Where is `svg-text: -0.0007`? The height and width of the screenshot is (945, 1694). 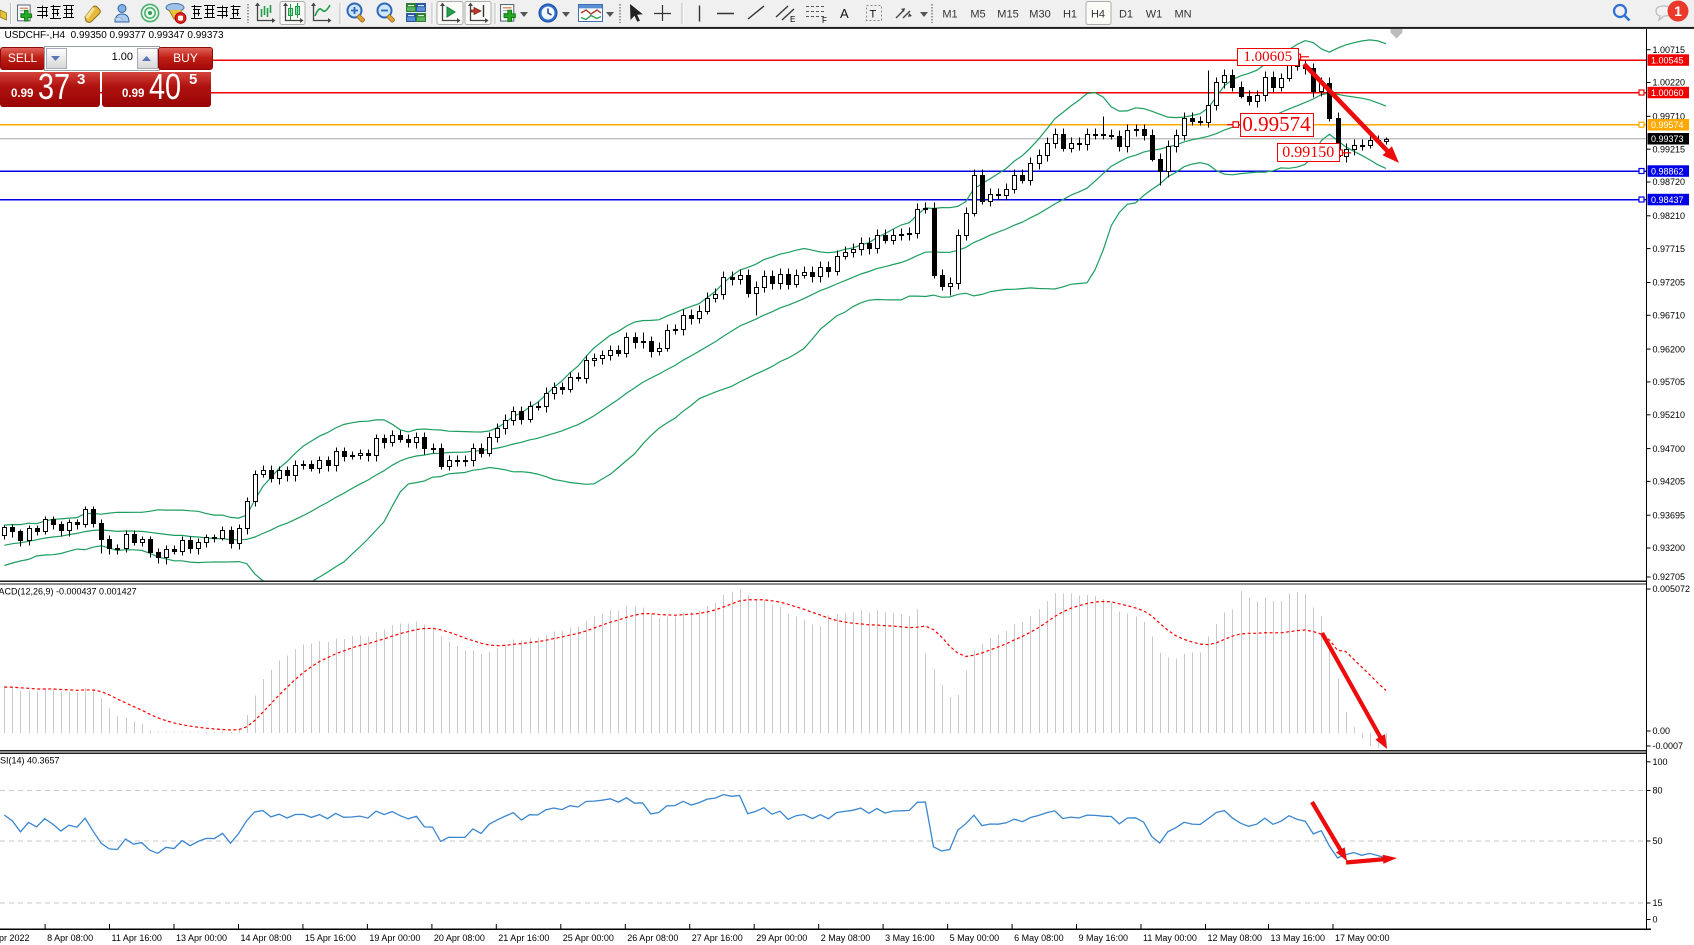
svg-text: -0.0007 is located at coordinates (1668, 746).